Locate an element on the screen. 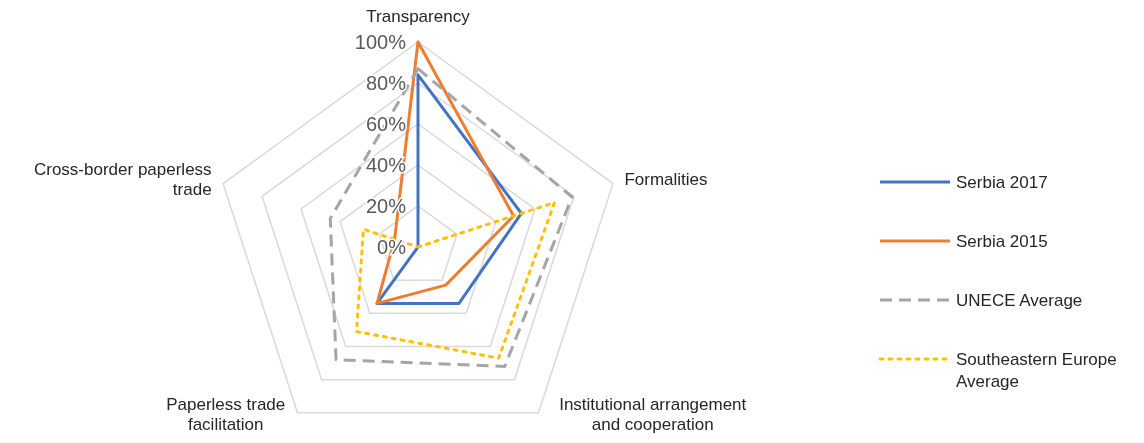 The width and height of the screenshot is (1144, 443). legend-label: Serbia 2015 is located at coordinates (1002, 241).